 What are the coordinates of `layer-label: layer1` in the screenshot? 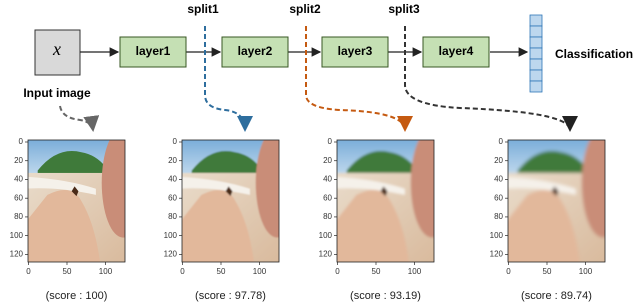 It's located at (153, 51).